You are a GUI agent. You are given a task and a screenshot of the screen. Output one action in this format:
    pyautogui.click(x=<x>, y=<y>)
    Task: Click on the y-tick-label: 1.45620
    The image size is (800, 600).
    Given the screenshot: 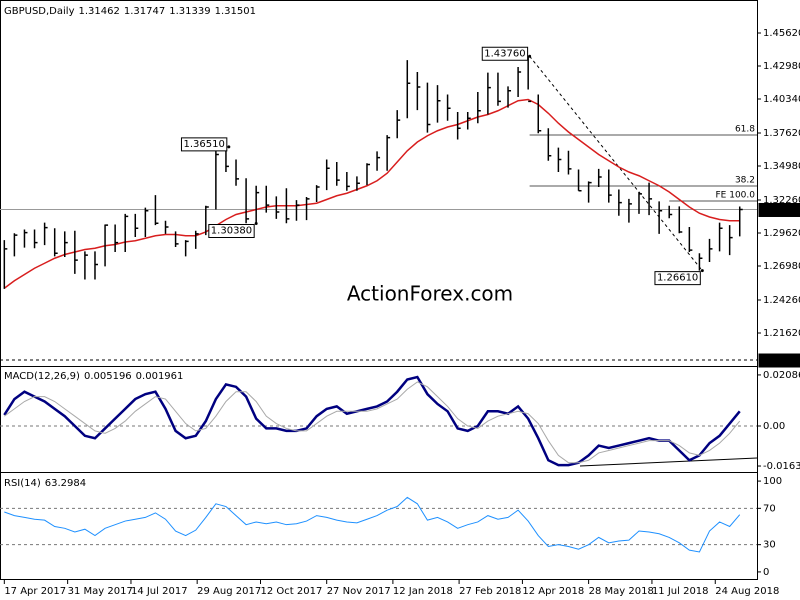 What is the action you would take?
    pyautogui.click(x=781, y=33)
    